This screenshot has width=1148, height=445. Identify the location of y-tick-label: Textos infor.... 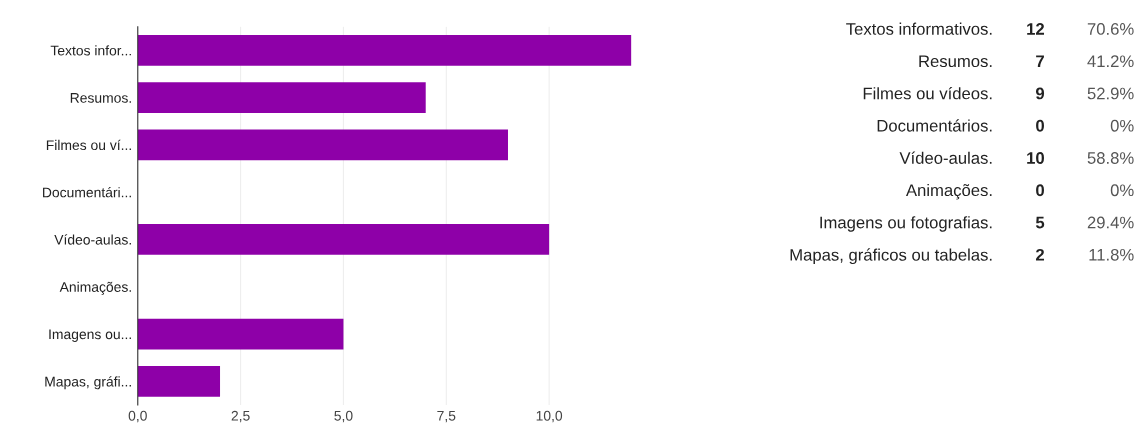
(90, 50).